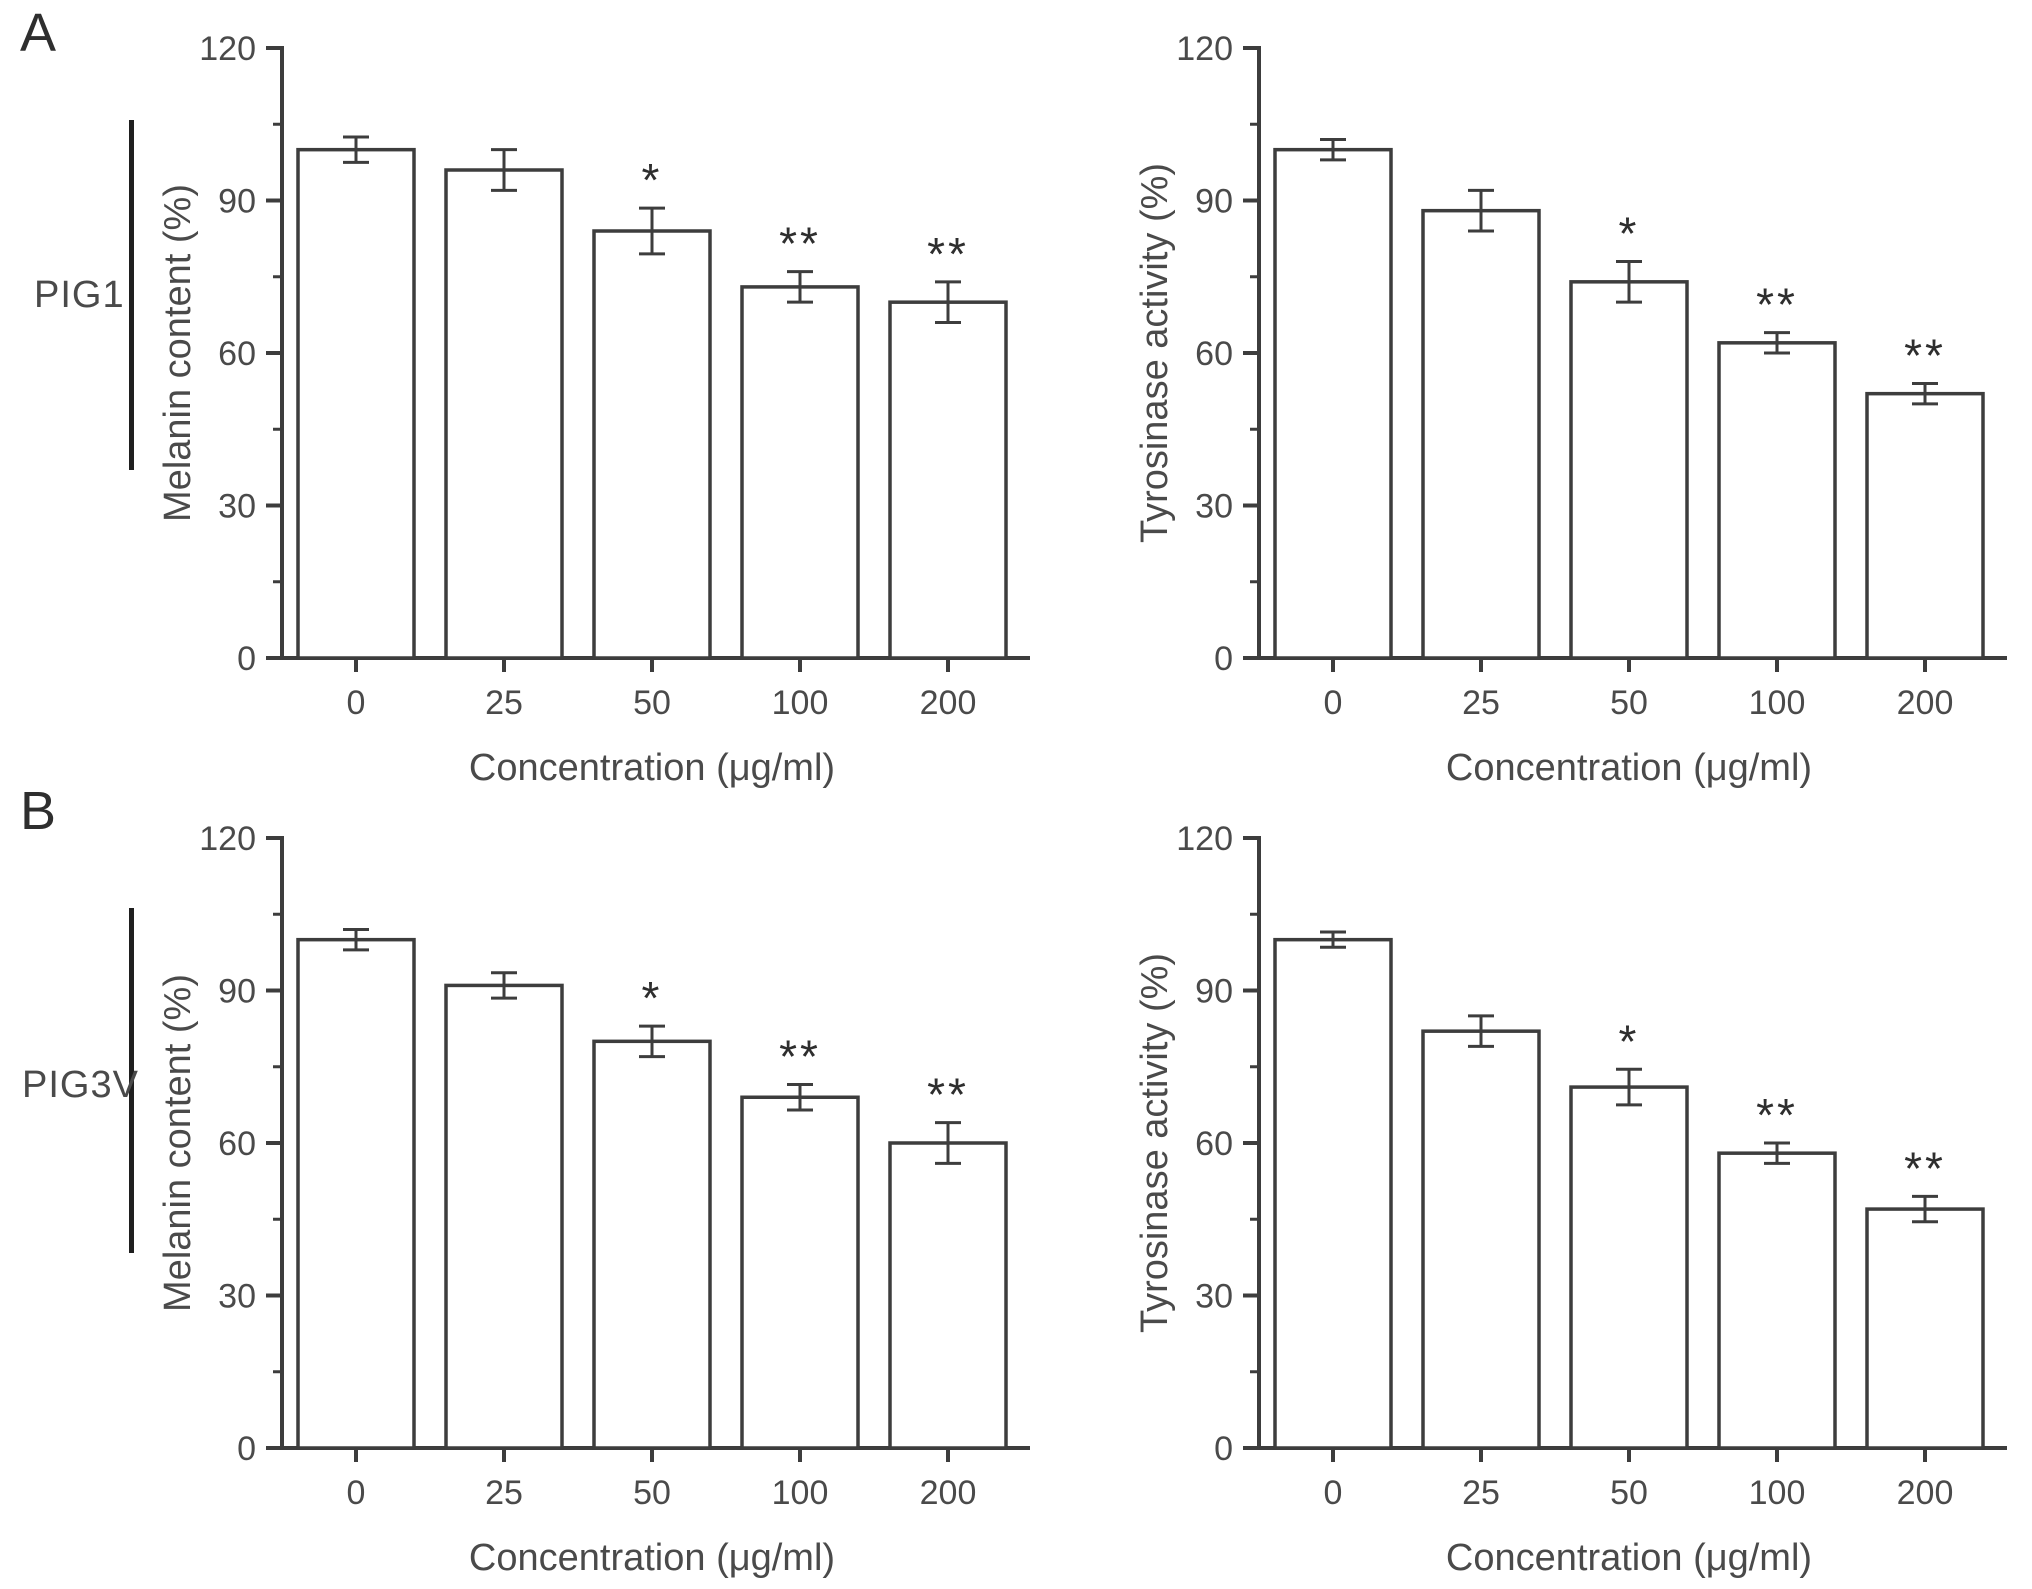 The width and height of the screenshot is (2032, 1589). Describe the element at coordinates (38, 33) in the screenshot. I see `panel-a-letter: A` at that location.